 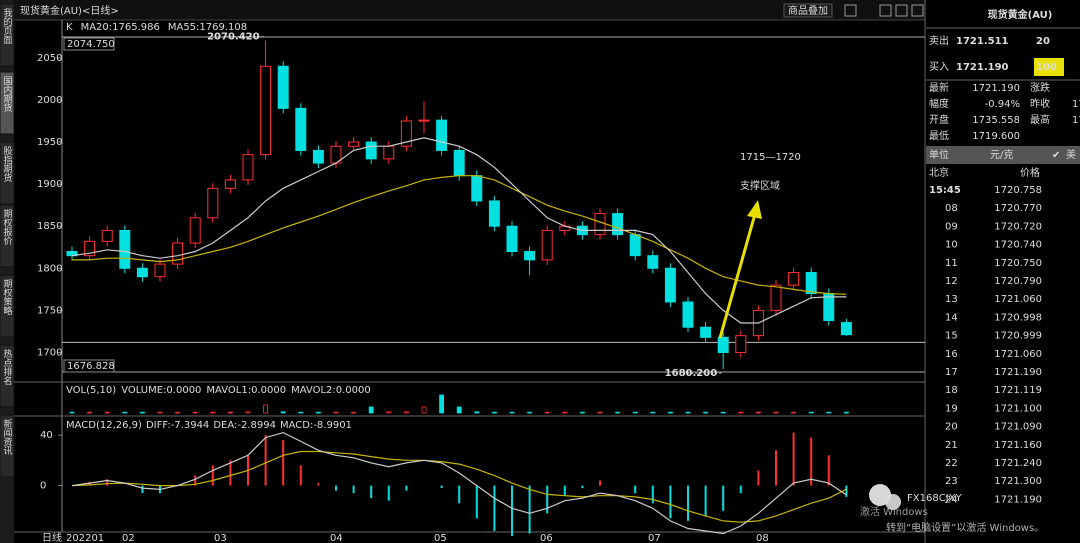 I want to click on tick-price: 1720.750, so click(x=1018, y=263).